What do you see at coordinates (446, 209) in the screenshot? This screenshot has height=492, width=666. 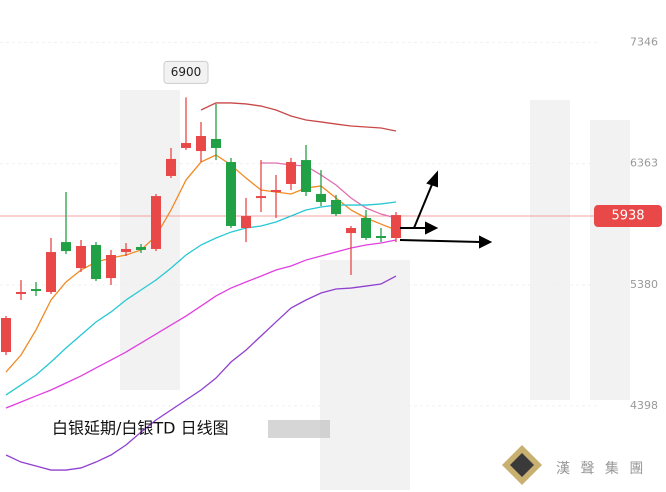 I see `arrows` at bounding box center [446, 209].